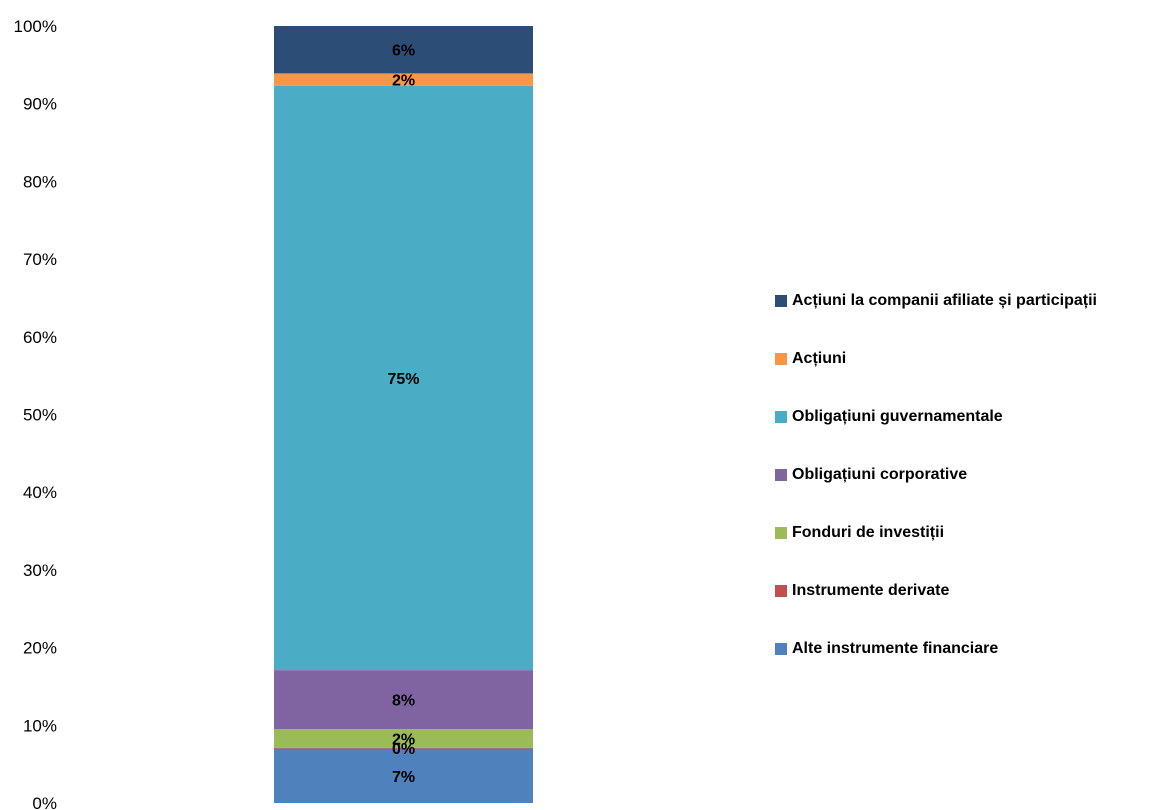 This screenshot has height=810, width=1151. I want to click on data-label: 7%, so click(403, 777).